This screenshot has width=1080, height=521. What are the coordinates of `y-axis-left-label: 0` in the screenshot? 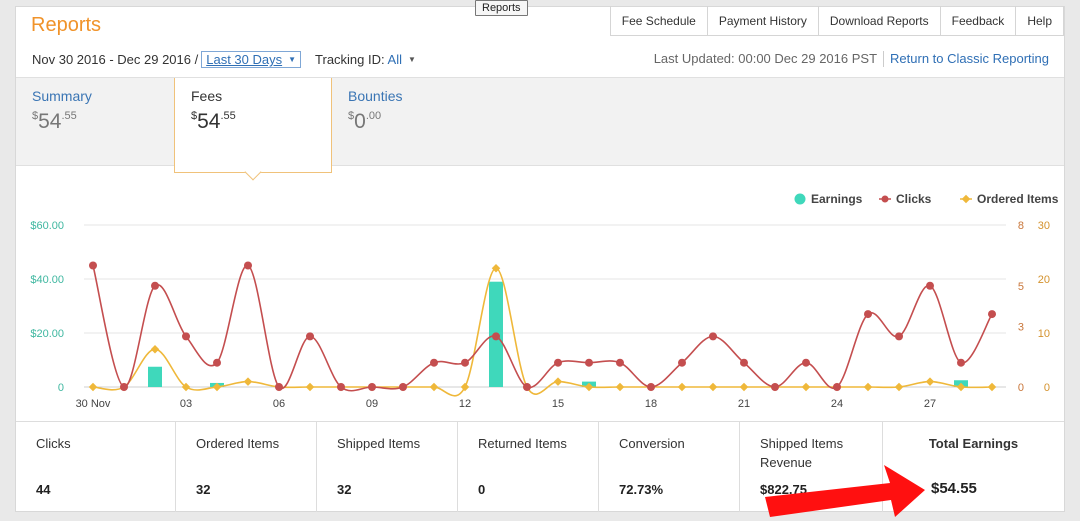 It's located at (61, 388).